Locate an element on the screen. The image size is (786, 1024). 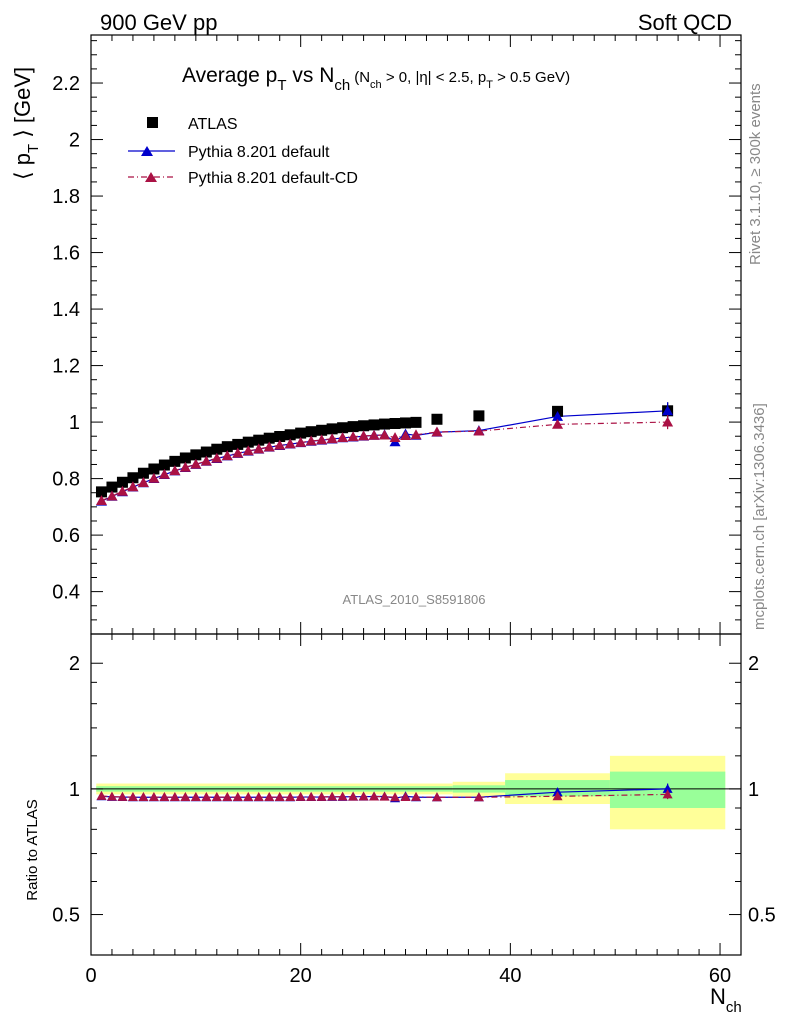
legend-label-default: Pythia 8.201 default is located at coordinates (259, 152).